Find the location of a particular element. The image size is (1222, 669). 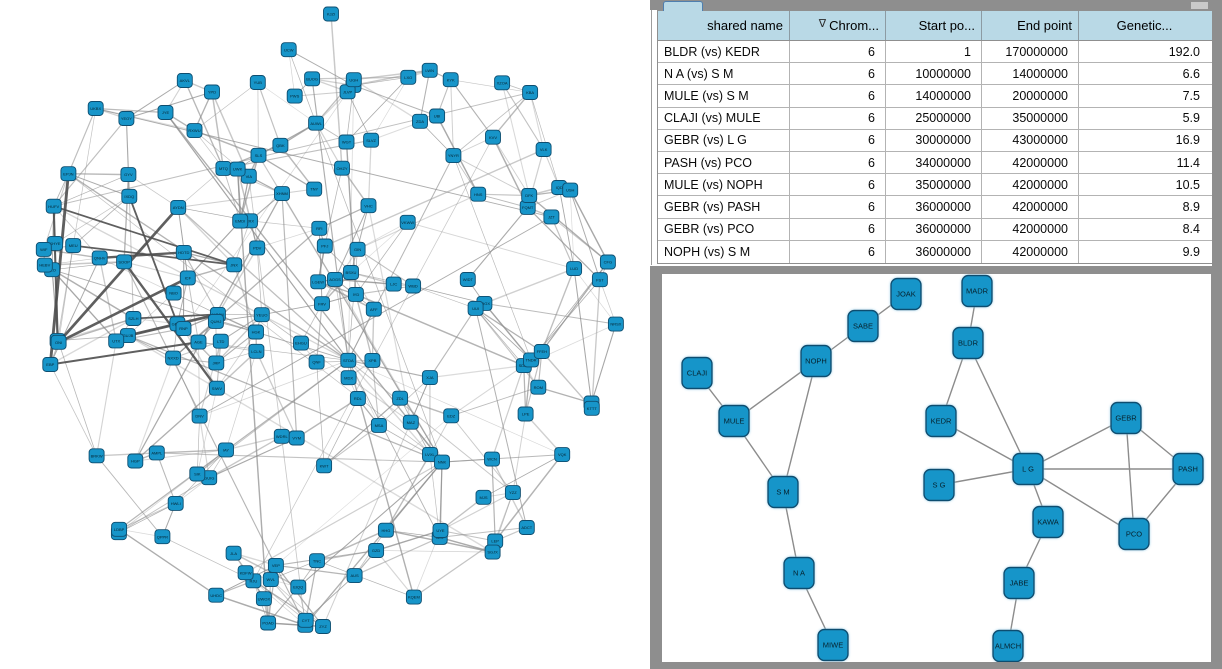

network-node: YZZ is located at coordinates (512, 493).